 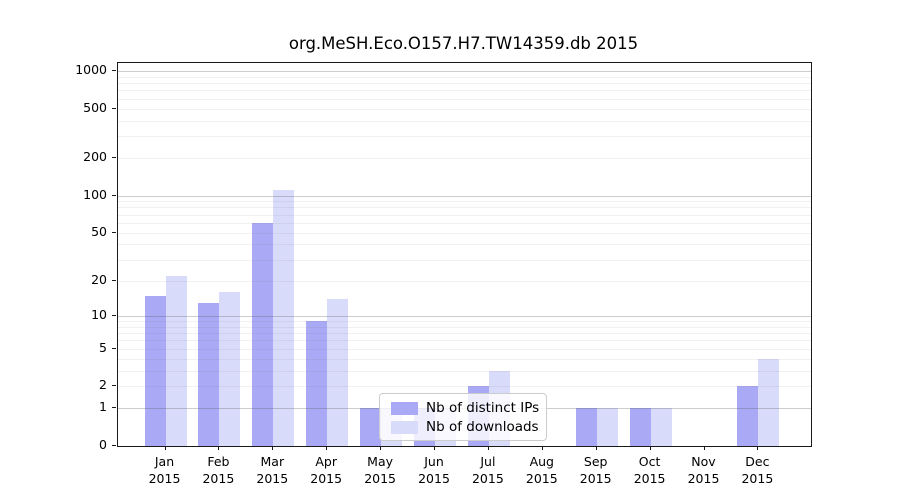 I want to click on x-axis-tick-label: Dec 2015, so click(x=757, y=470).